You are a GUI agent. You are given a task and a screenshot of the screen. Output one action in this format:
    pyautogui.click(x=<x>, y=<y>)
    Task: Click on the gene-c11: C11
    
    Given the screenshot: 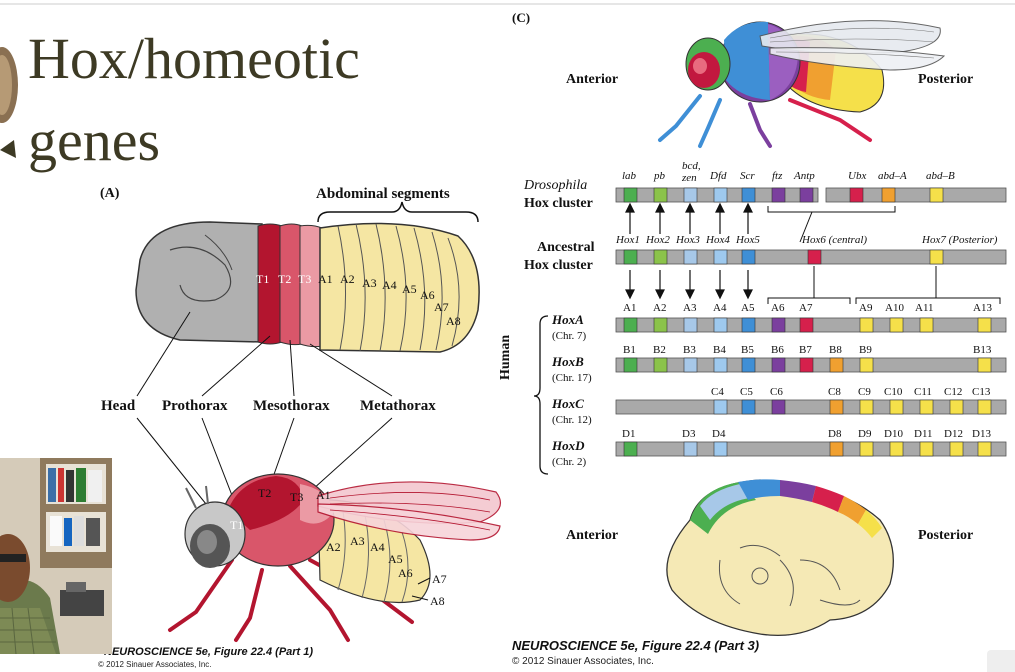 What is the action you would take?
    pyautogui.click(x=923, y=392)
    